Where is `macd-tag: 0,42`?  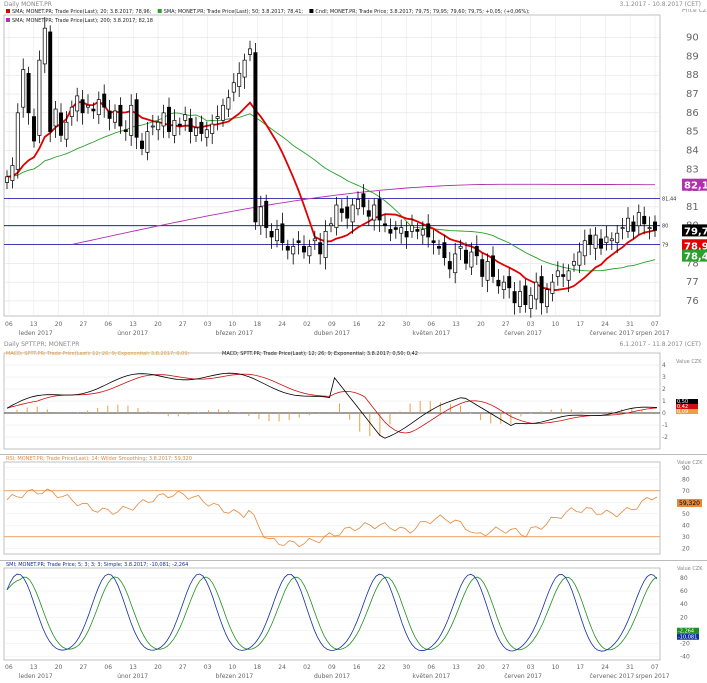 macd-tag: 0,42 is located at coordinates (682, 407).